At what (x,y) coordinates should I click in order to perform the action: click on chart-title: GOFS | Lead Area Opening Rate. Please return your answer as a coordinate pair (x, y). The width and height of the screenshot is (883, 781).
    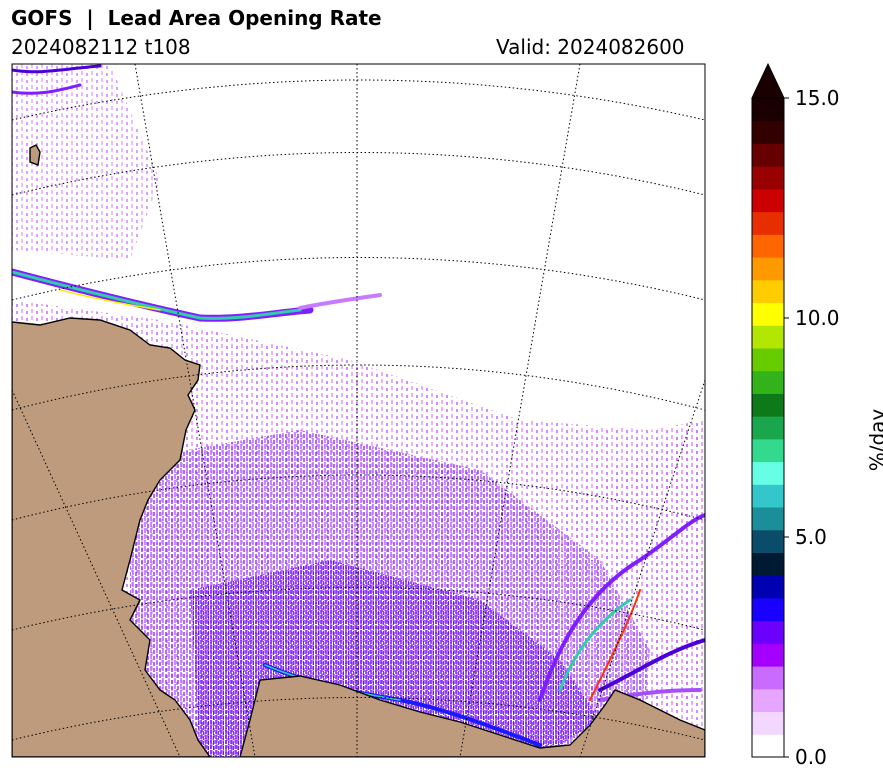
    Looking at the image, I should click on (196, 18).